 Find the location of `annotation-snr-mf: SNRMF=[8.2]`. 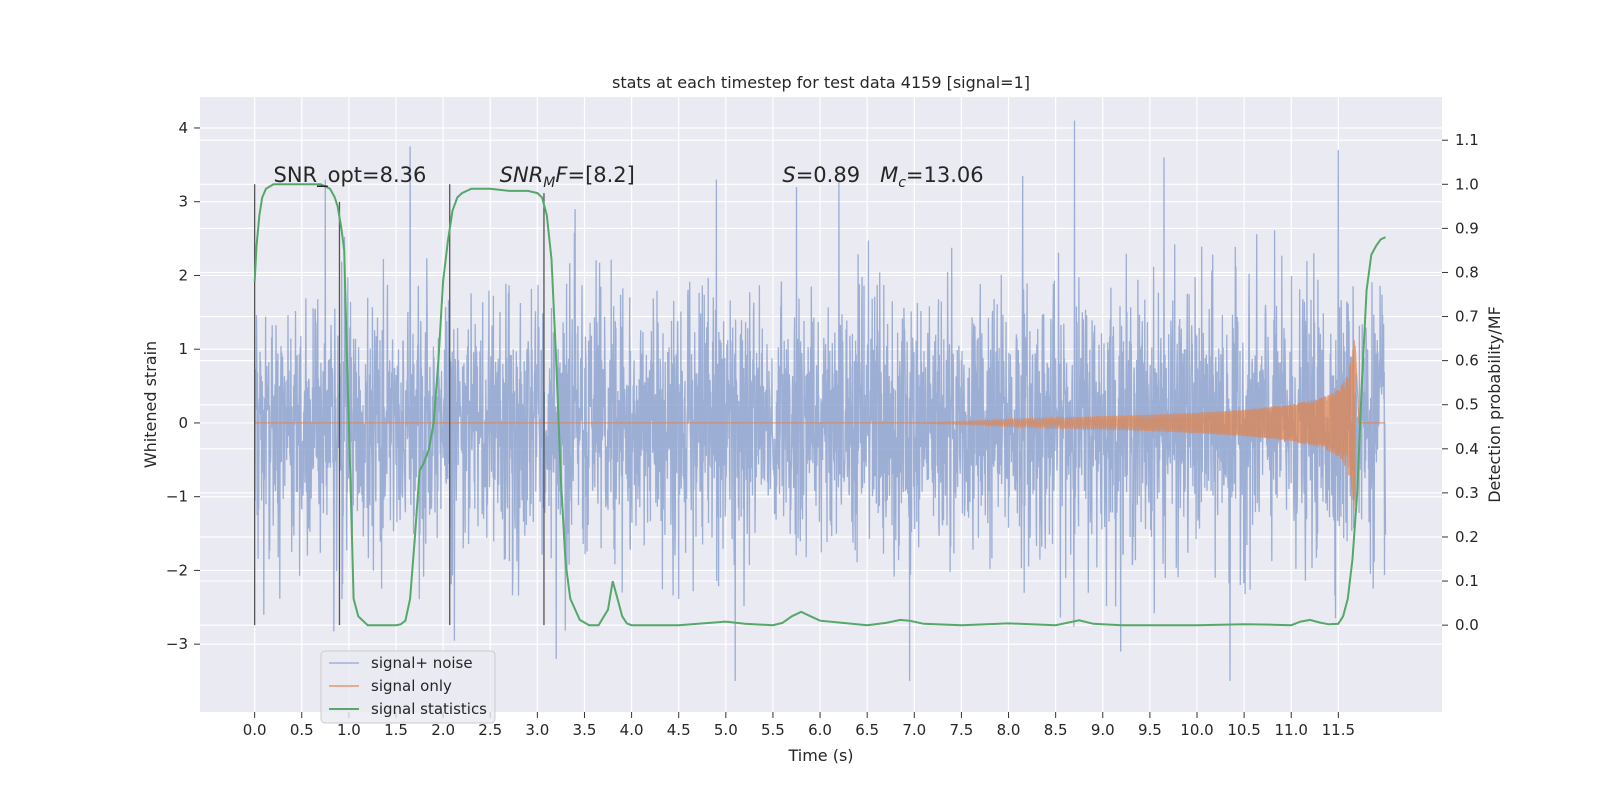

annotation-snr-mf: SNRMF=[8.2] is located at coordinates (567, 177).